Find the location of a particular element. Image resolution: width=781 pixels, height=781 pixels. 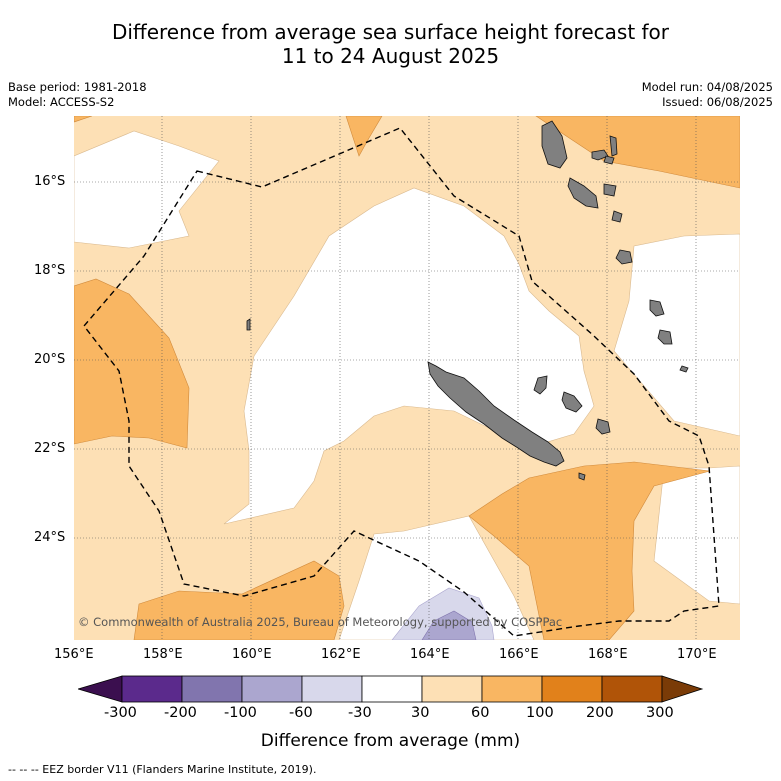

anomaly-60-100-top is located at coordinates (364, 136).